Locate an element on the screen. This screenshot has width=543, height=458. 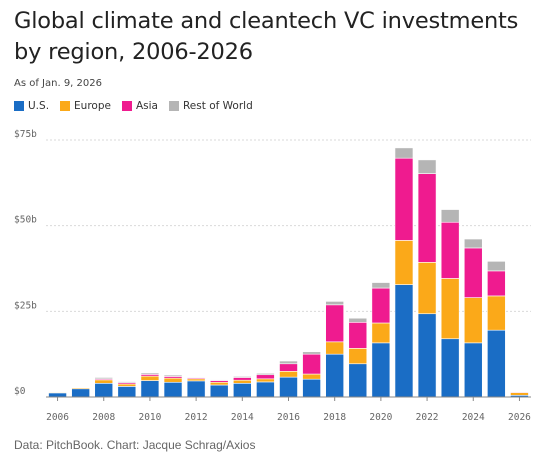
x-tick-label: 2006 is located at coordinates (57, 417).